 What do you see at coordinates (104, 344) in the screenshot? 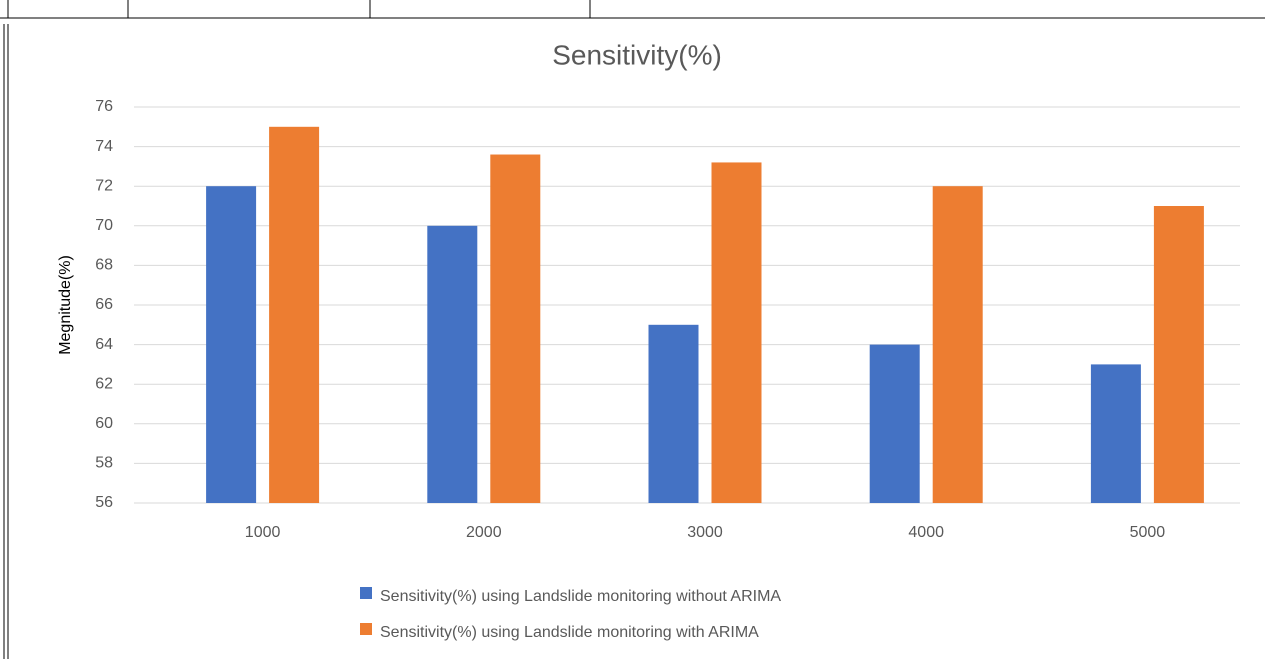
I see `y-tick-label: 64` at bounding box center [104, 344].